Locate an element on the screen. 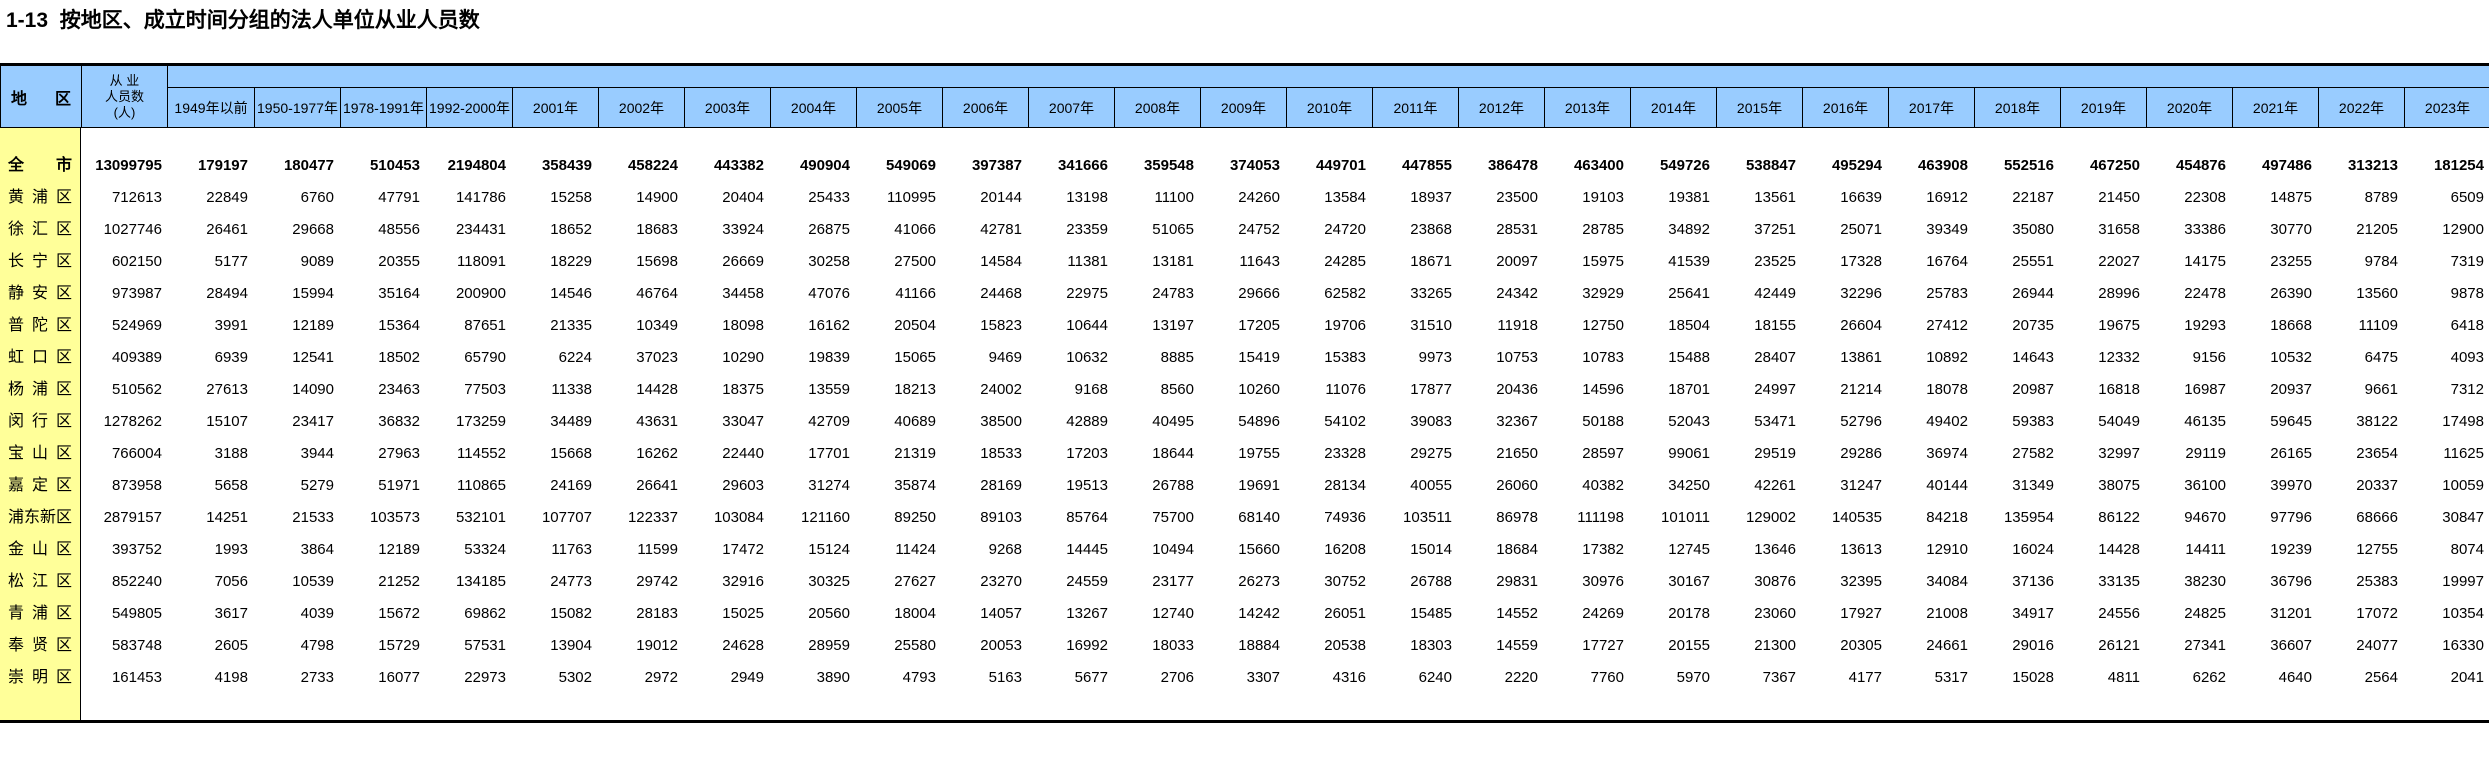 Image resolution: width=2489 pixels, height=757 pixels. value-cell: 12332 is located at coordinates (2119, 357).